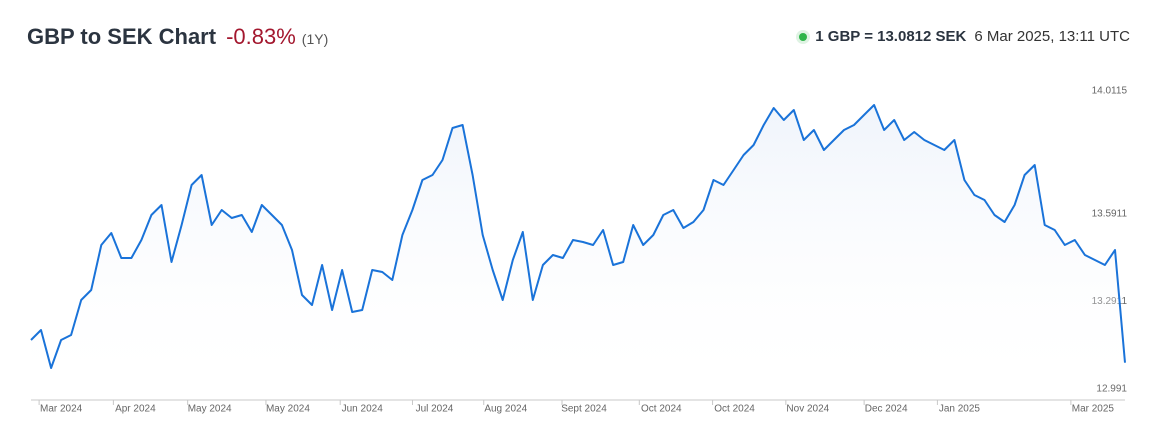 The height and width of the screenshot is (431, 1154). Describe the element at coordinates (135, 409) in the screenshot. I see `x-tick-label: Apr 2024` at that location.